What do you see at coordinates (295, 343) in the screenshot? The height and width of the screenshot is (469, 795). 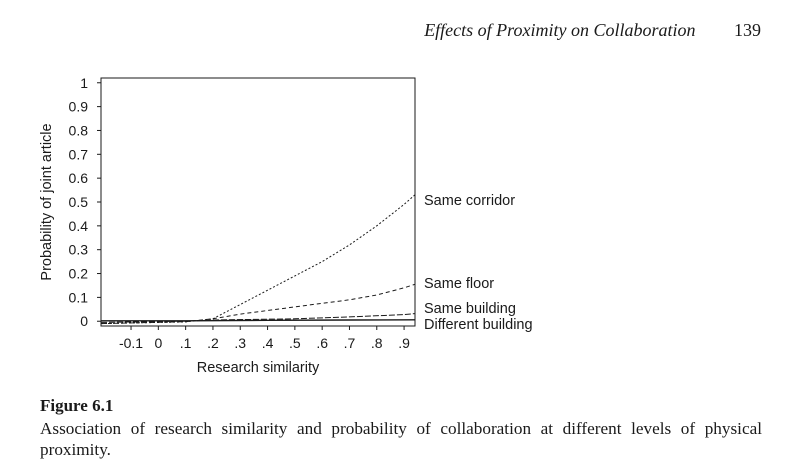 I see `x-tick-label: .5` at bounding box center [295, 343].